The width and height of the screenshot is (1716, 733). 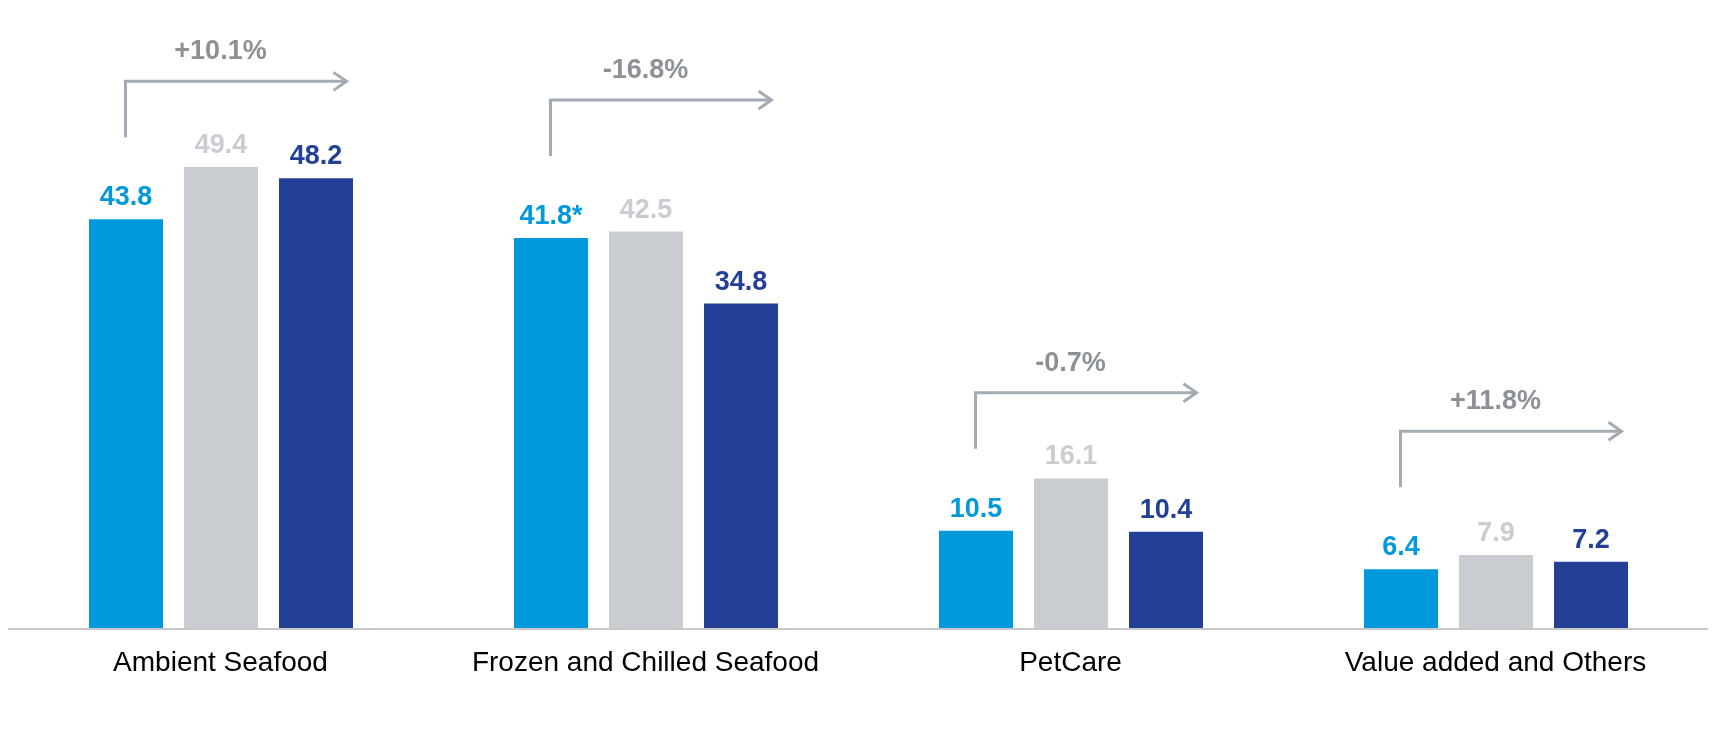 What do you see at coordinates (316, 155) in the screenshot?
I see `data-label: 48.2` at bounding box center [316, 155].